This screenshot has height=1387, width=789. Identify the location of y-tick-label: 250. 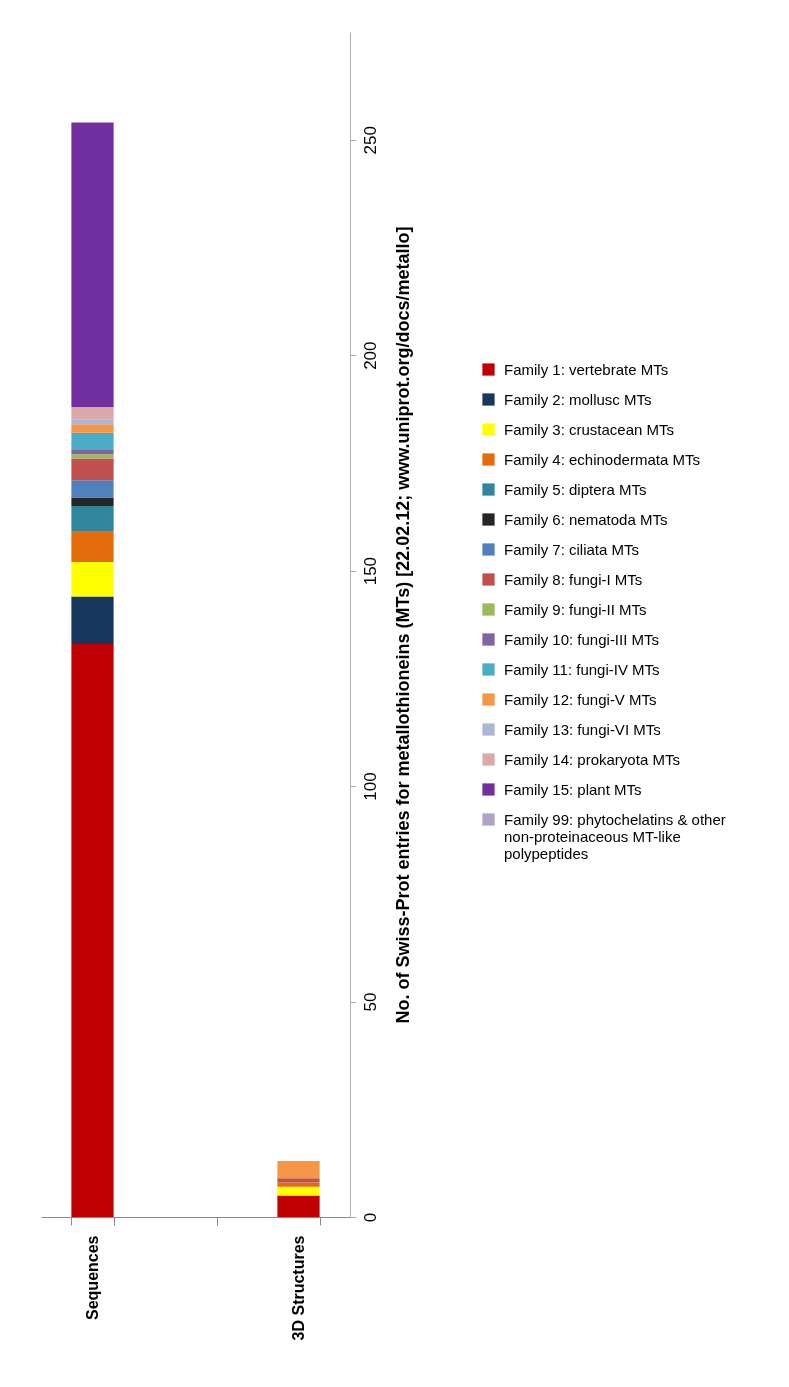
(370, 140).